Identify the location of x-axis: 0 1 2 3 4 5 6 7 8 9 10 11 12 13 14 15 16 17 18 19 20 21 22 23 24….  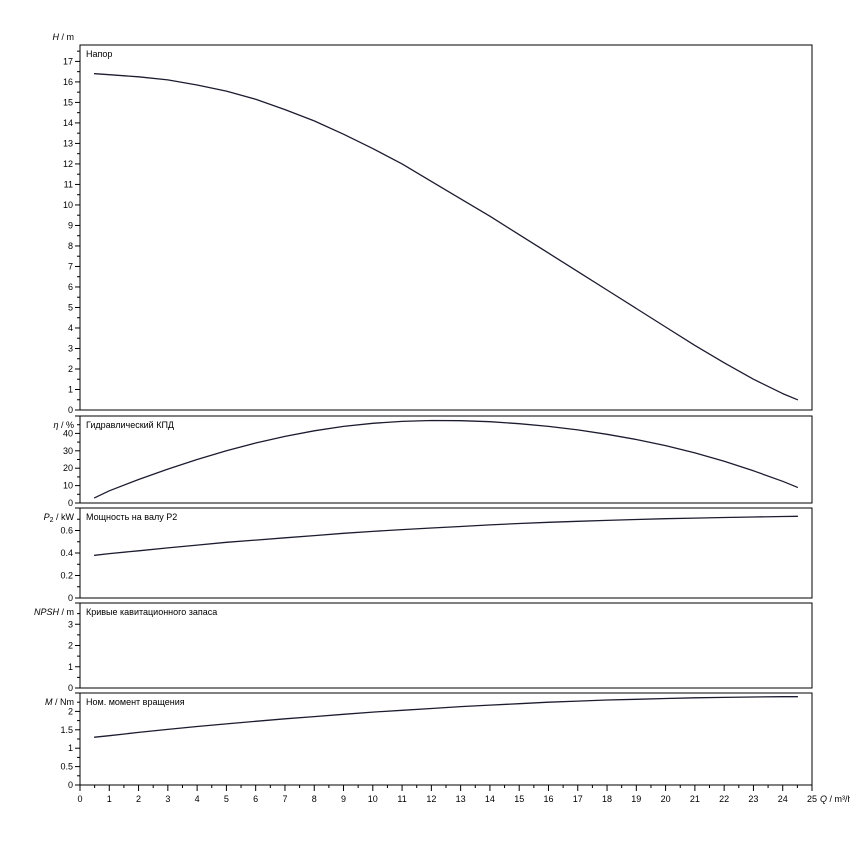
(463, 794).